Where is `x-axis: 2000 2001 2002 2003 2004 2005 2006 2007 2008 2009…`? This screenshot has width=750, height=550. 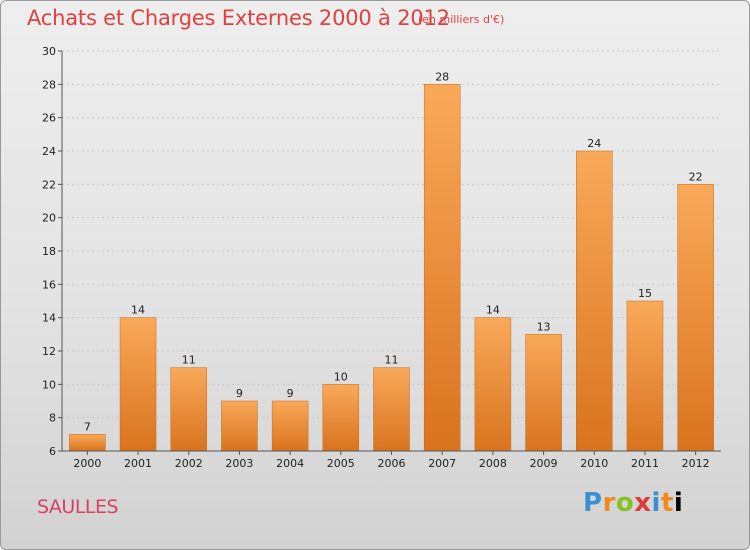
x-axis: 2000 2001 2002 2003 2004 2005 2006 2007 2008 2009… is located at coordinates (391, 460).